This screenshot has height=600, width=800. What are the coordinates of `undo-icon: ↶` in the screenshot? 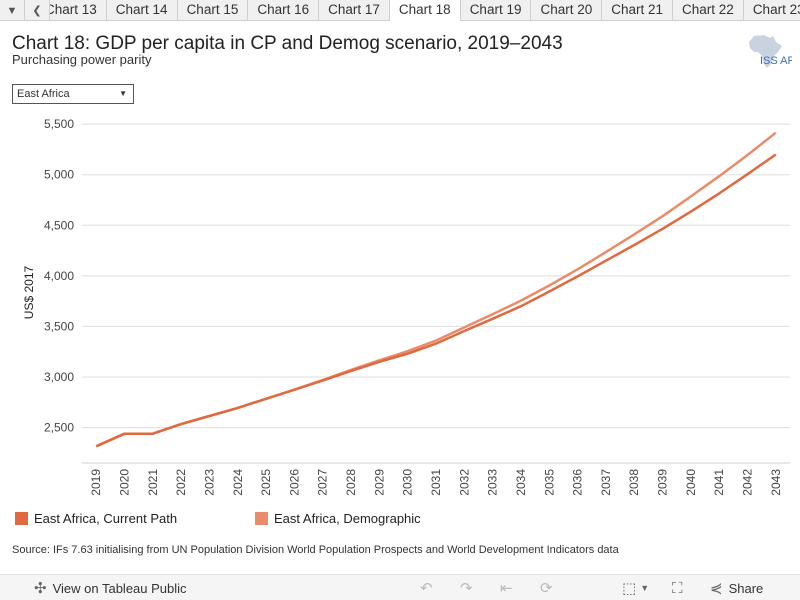 It's located at (426, 588).